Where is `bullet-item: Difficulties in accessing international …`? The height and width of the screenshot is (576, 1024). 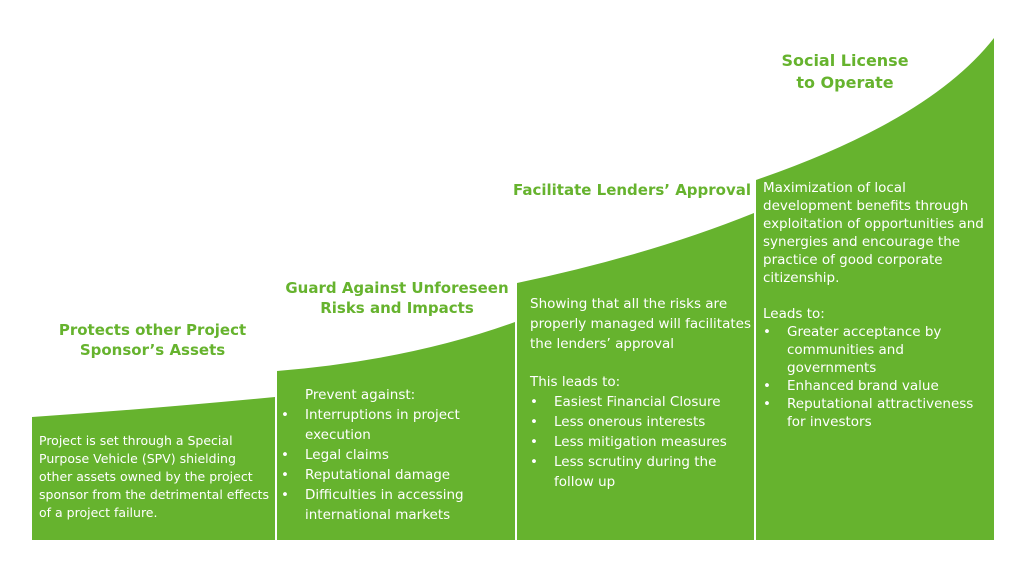
bullet-item: Difficulties in accessing international … is located at coordinates (397, 505).